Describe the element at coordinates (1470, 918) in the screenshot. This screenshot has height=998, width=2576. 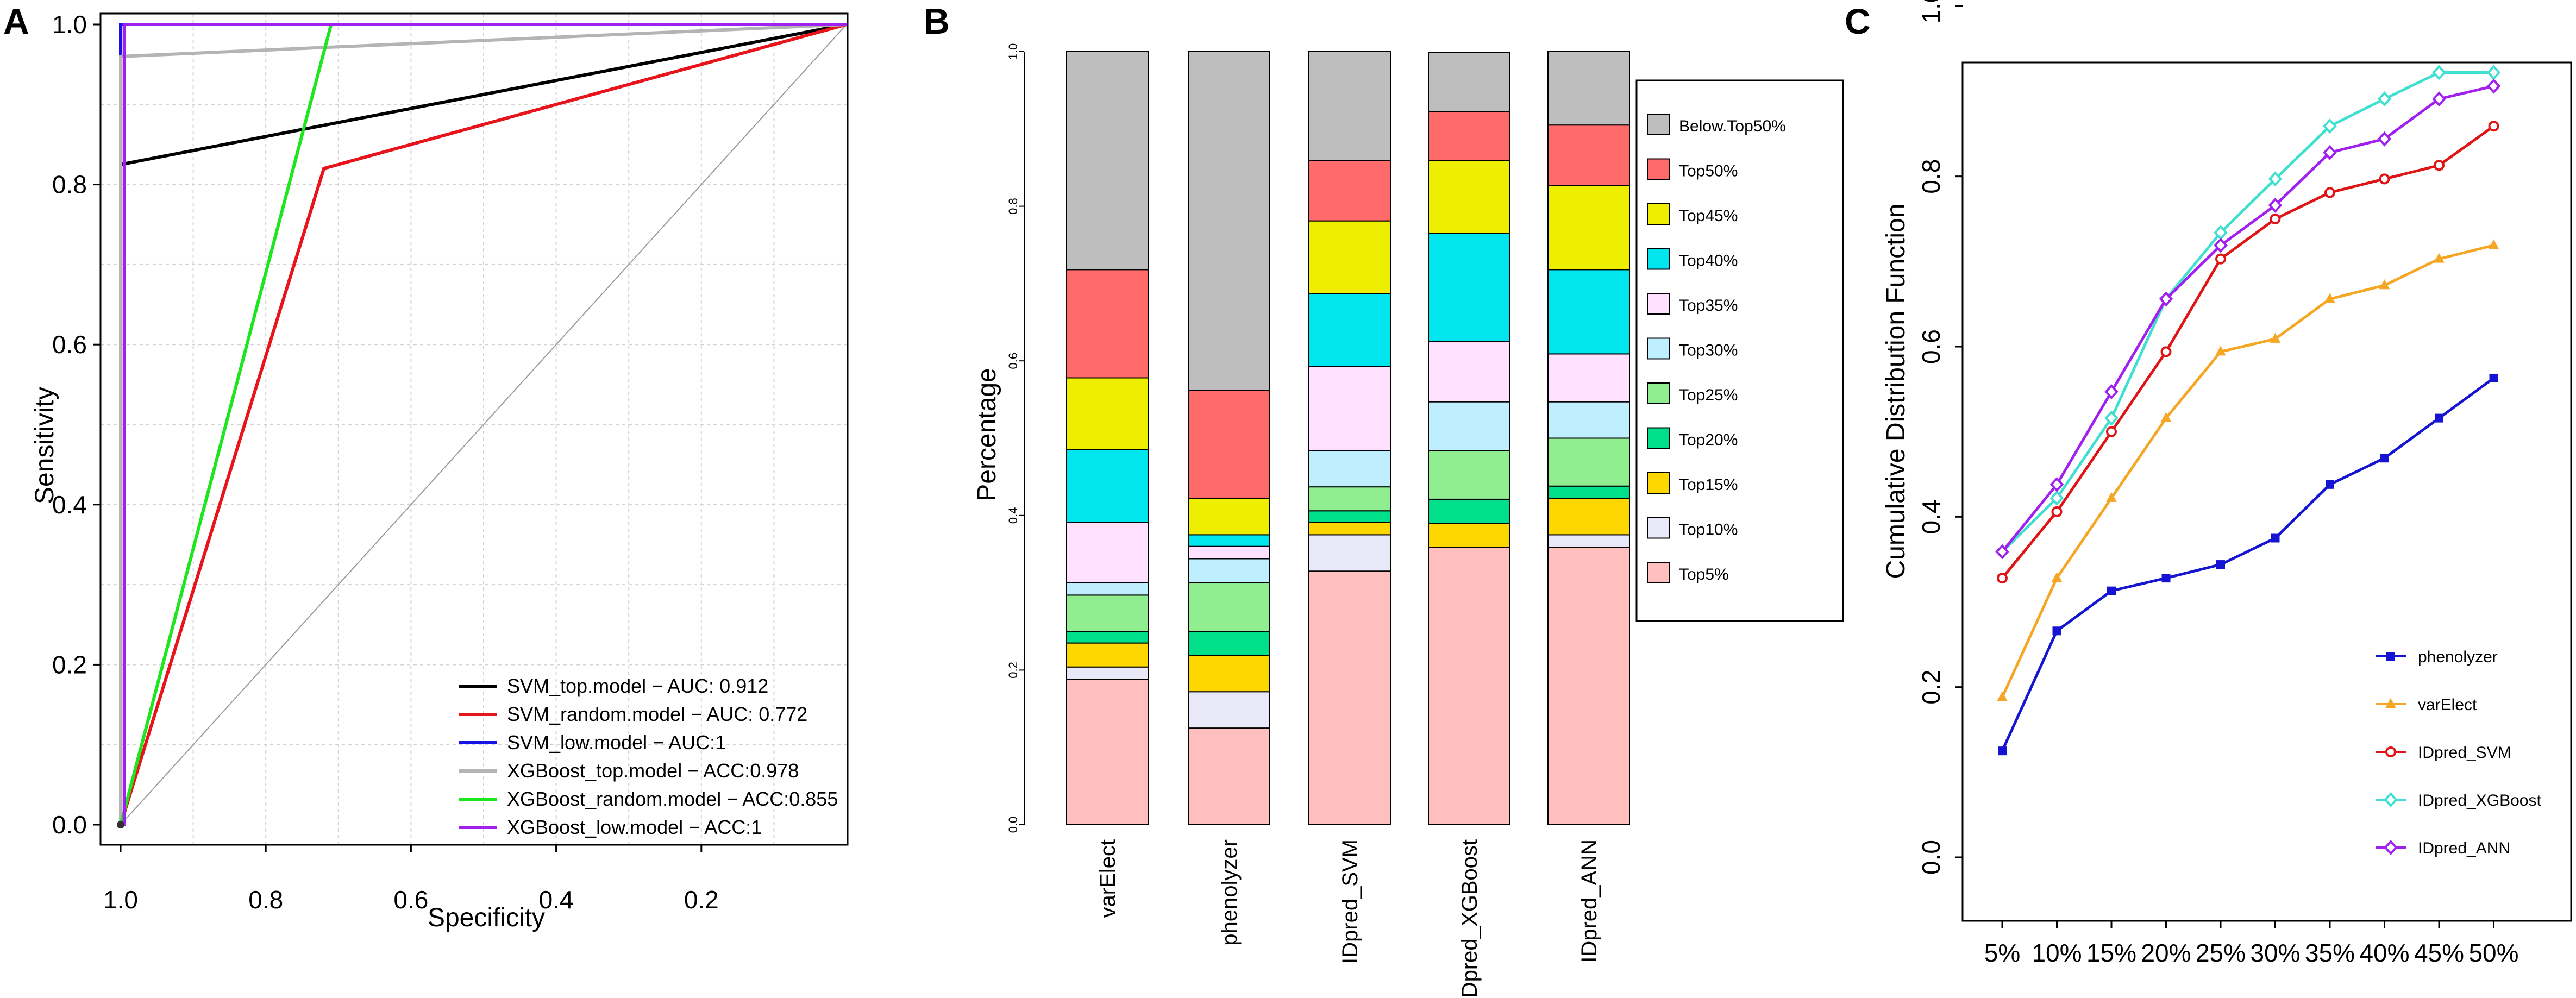
I see `category-label-idpred-xgboost: IDpred_XGBoost` at that location.